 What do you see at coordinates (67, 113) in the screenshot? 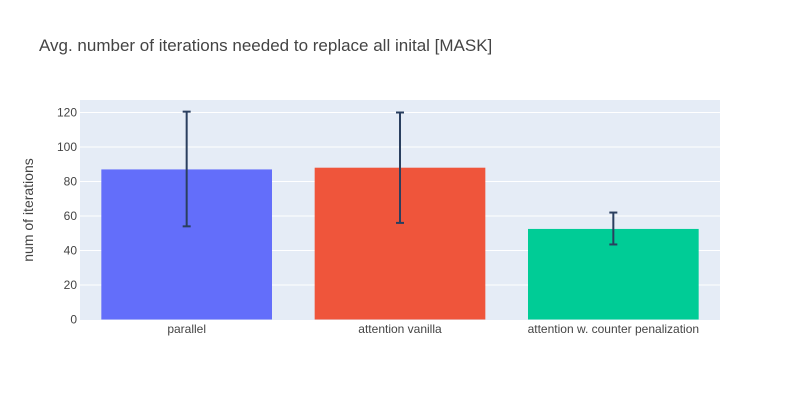
I see `y-tick-label: 120` at bounding box center [67, 113].